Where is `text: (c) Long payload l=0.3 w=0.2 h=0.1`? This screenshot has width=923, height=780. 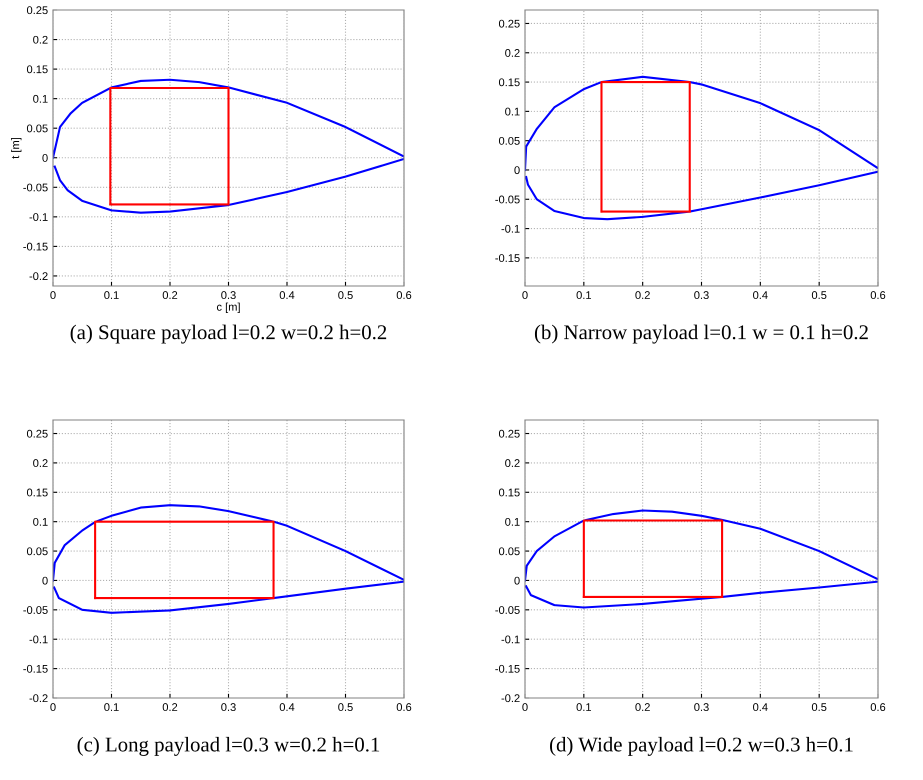 text: (c) Long payload l=0.3 w=0.2 h=0.1 is located at coordinates (229, 746).